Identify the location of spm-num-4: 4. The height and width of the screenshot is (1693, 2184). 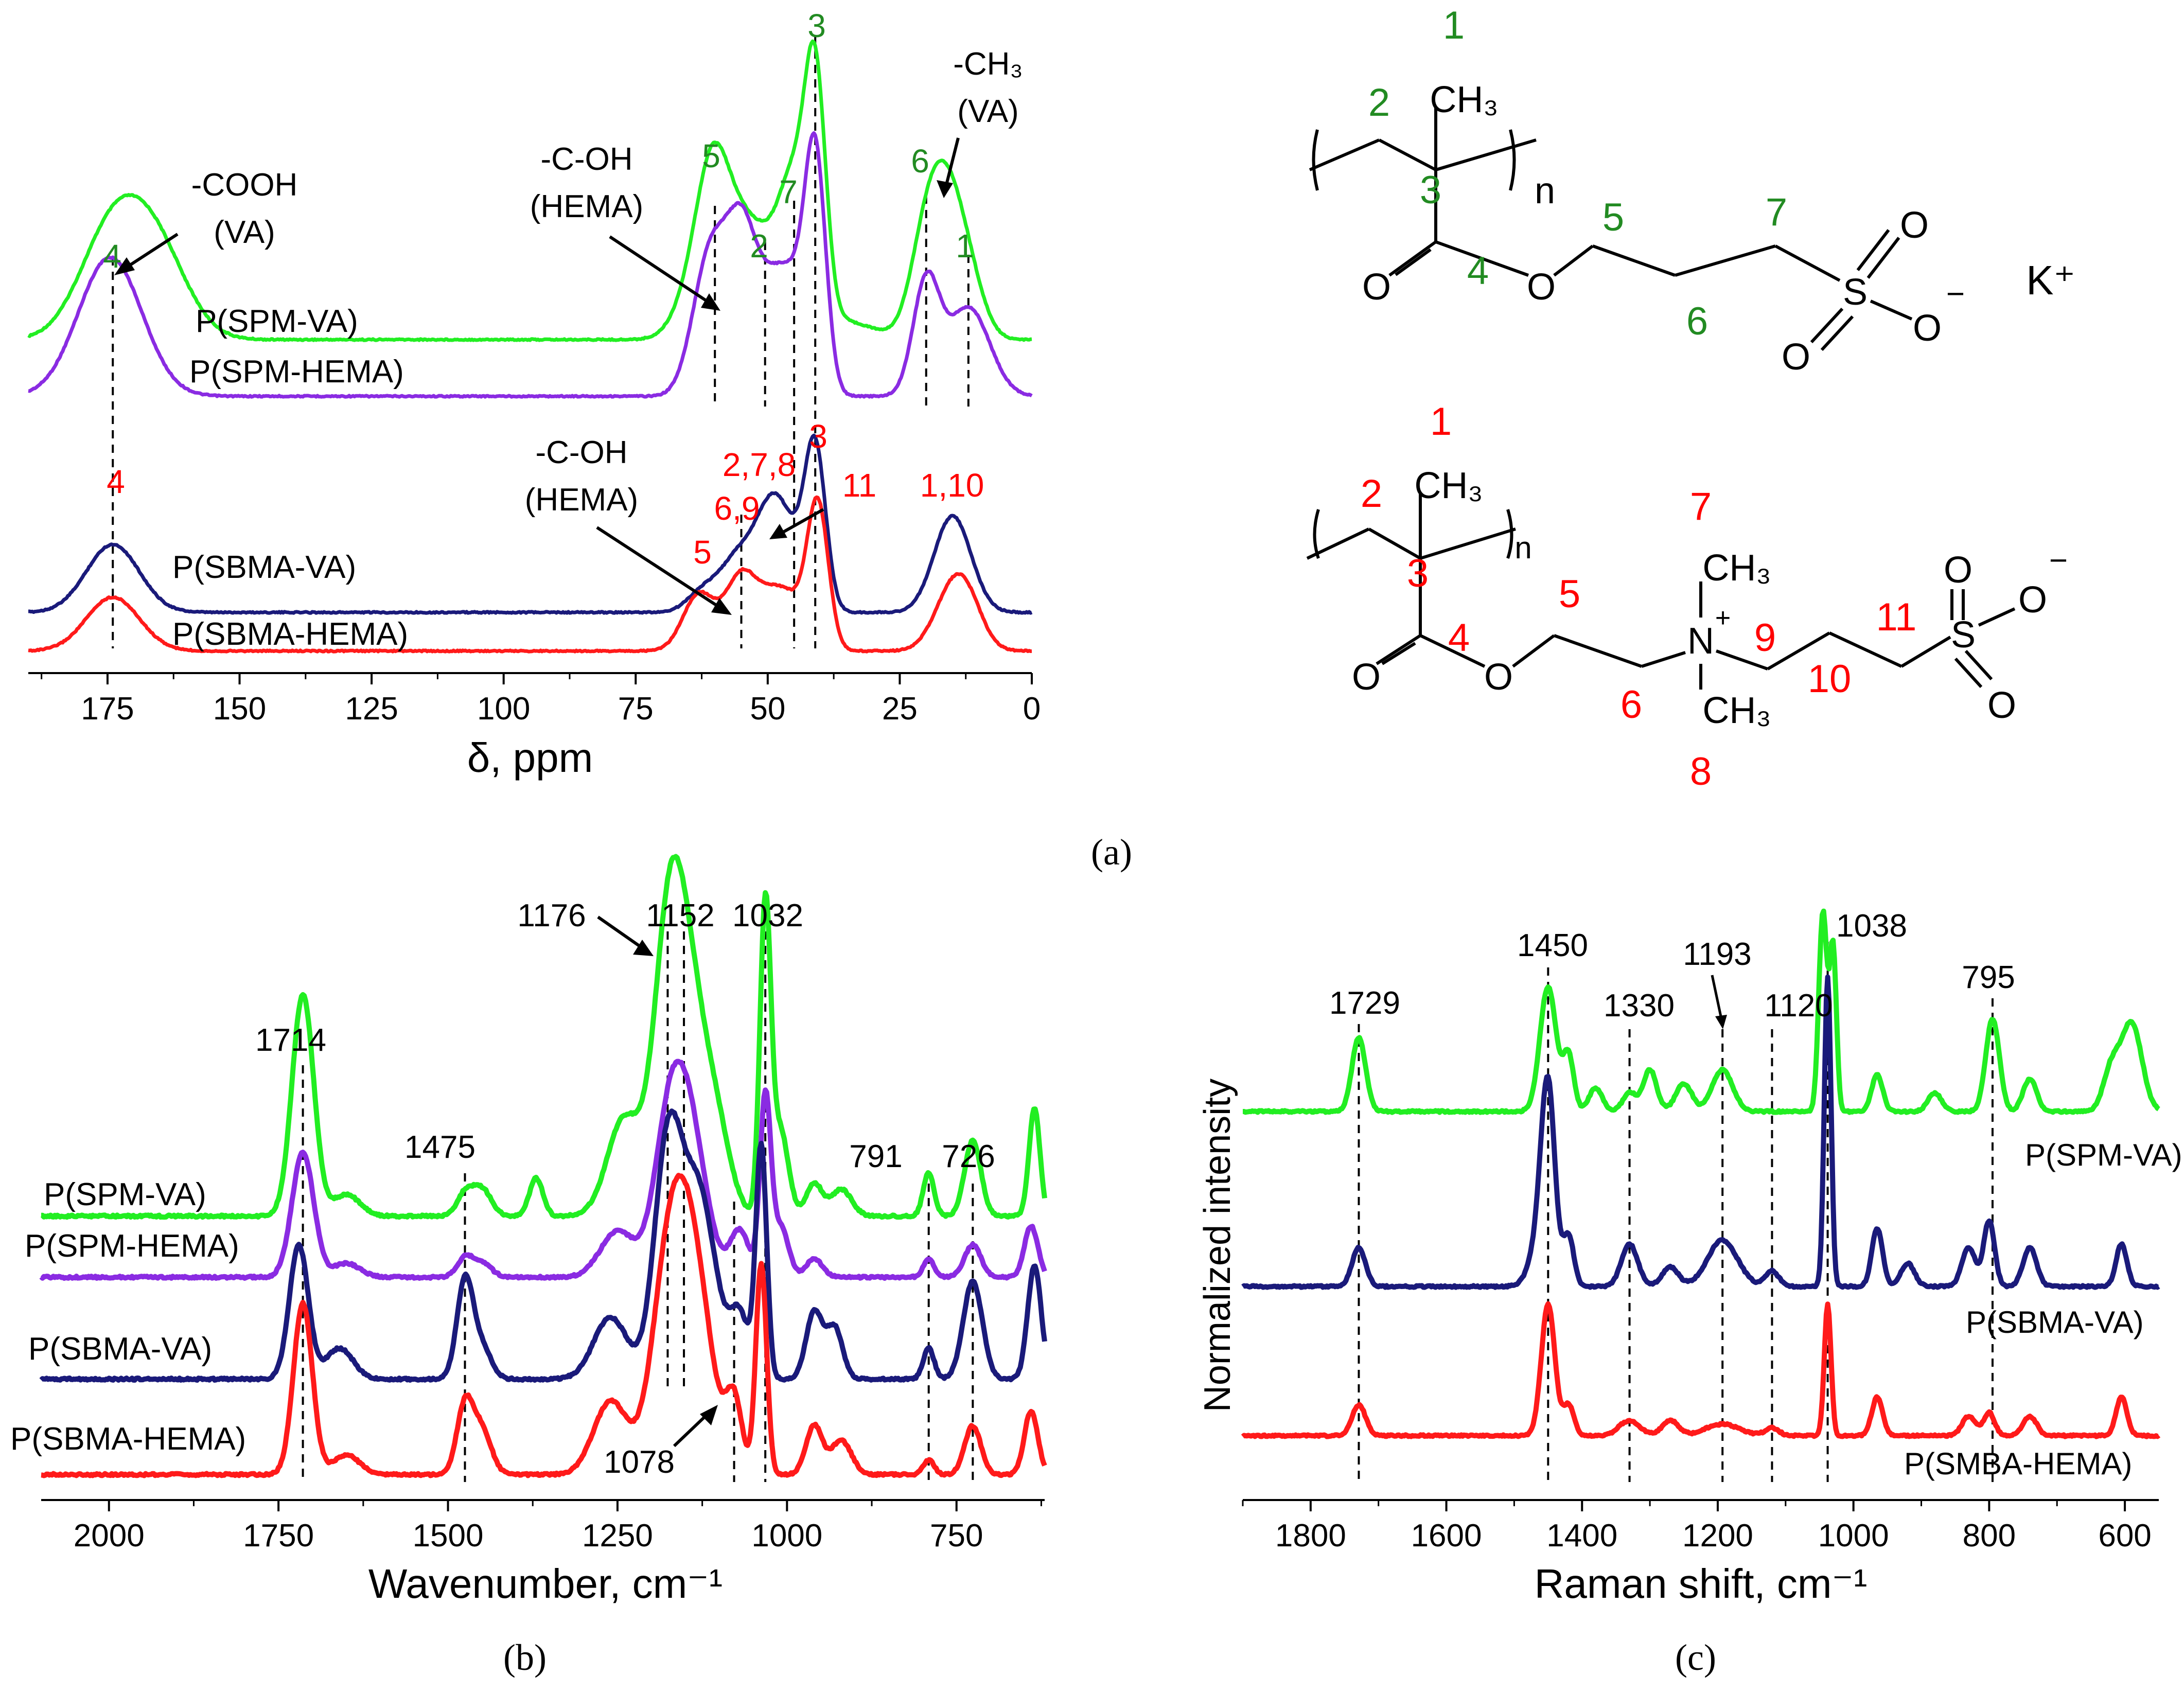
(1478, 271).